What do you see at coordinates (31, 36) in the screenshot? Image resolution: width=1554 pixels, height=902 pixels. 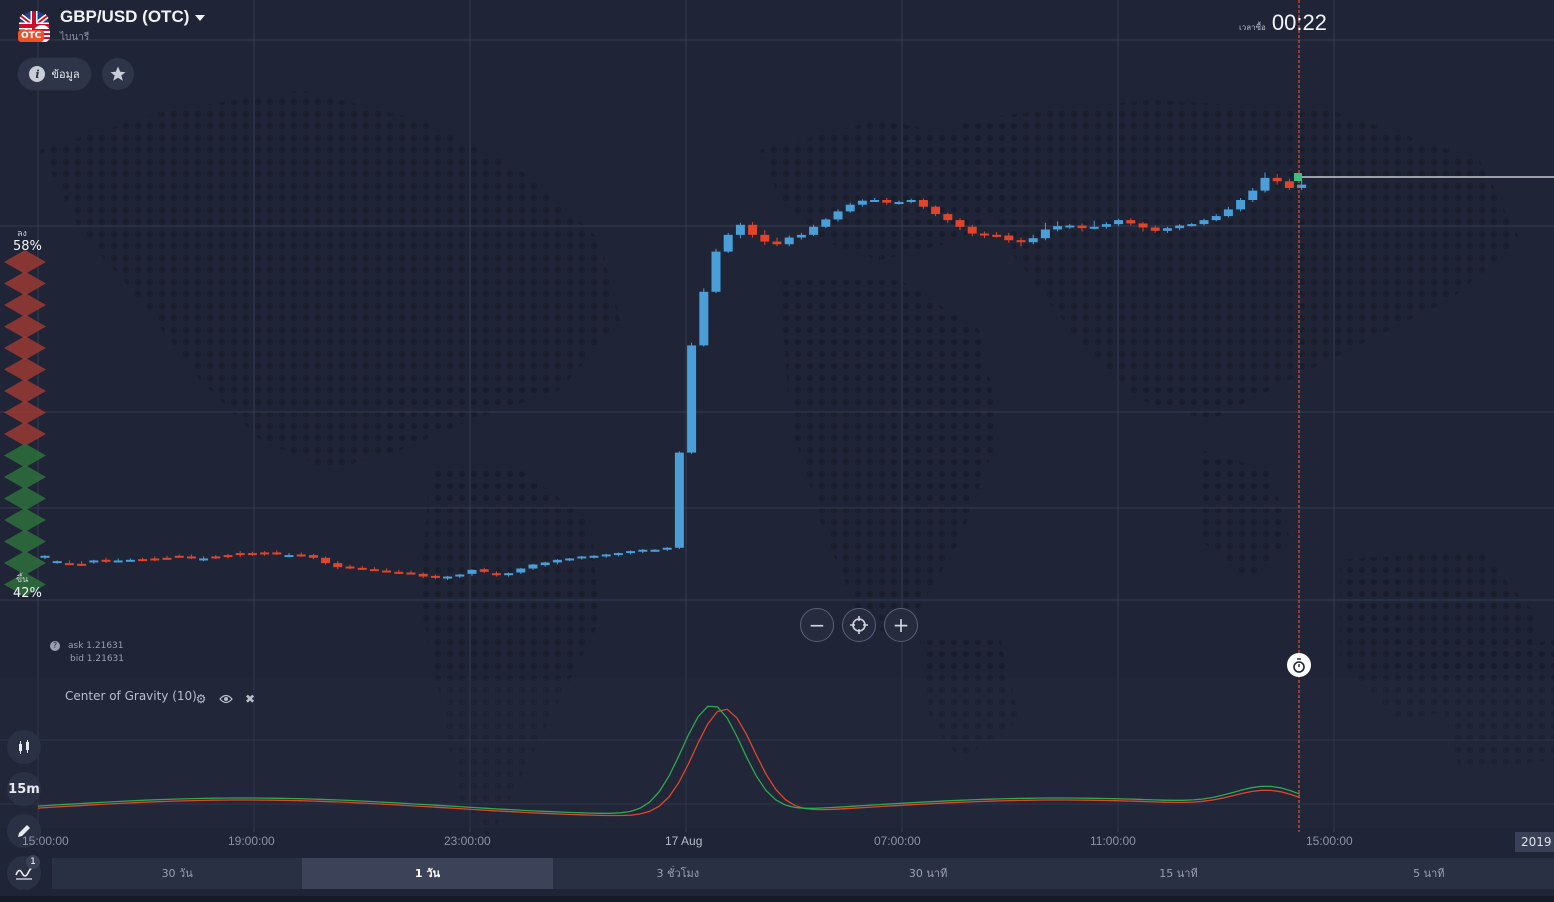 I see `otc-badge: OTC` at bounding box center [31, 36].